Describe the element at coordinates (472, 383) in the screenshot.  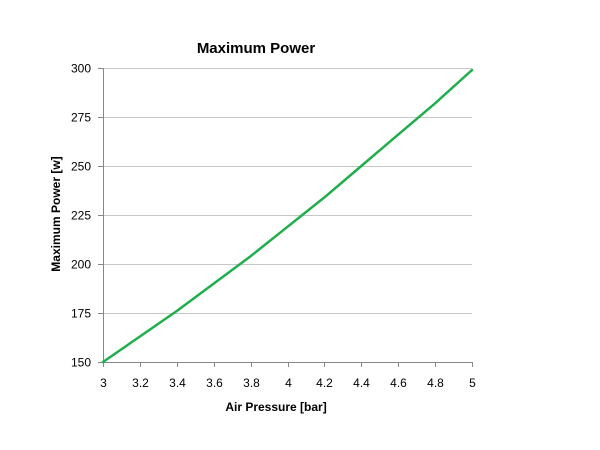
I see `x-tick-label: 5` at that location.